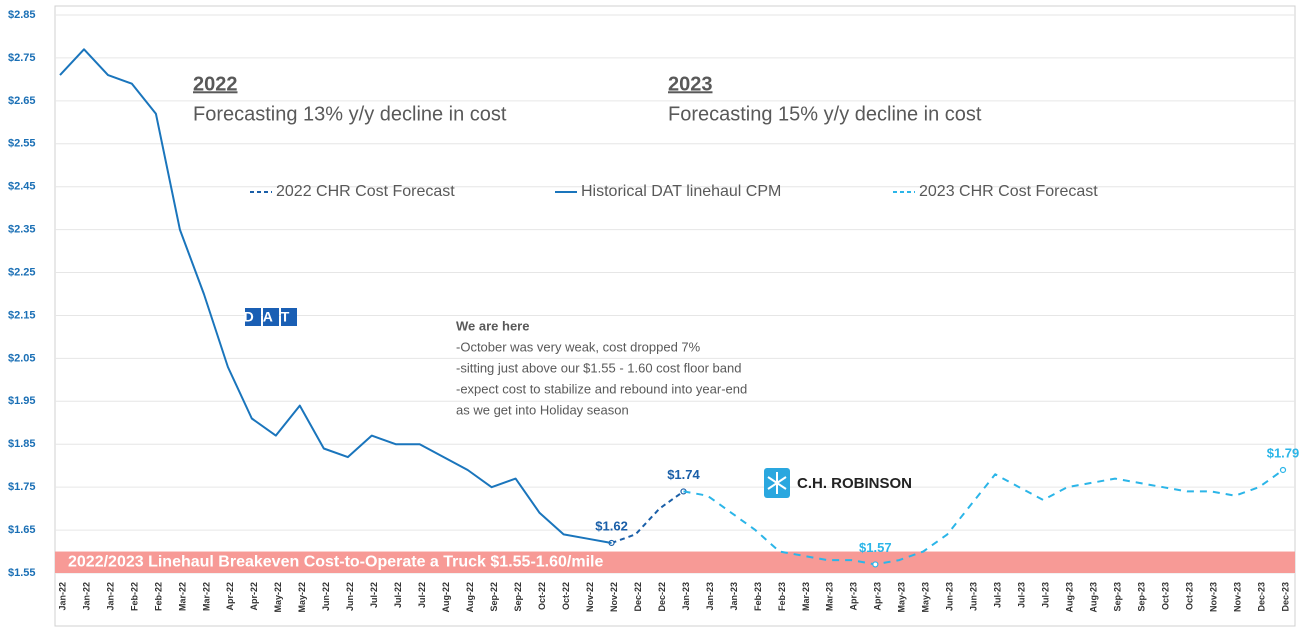 This screenshot has height=634, width=1304. I want to click on data-label: $1.57, so click(875, 547).